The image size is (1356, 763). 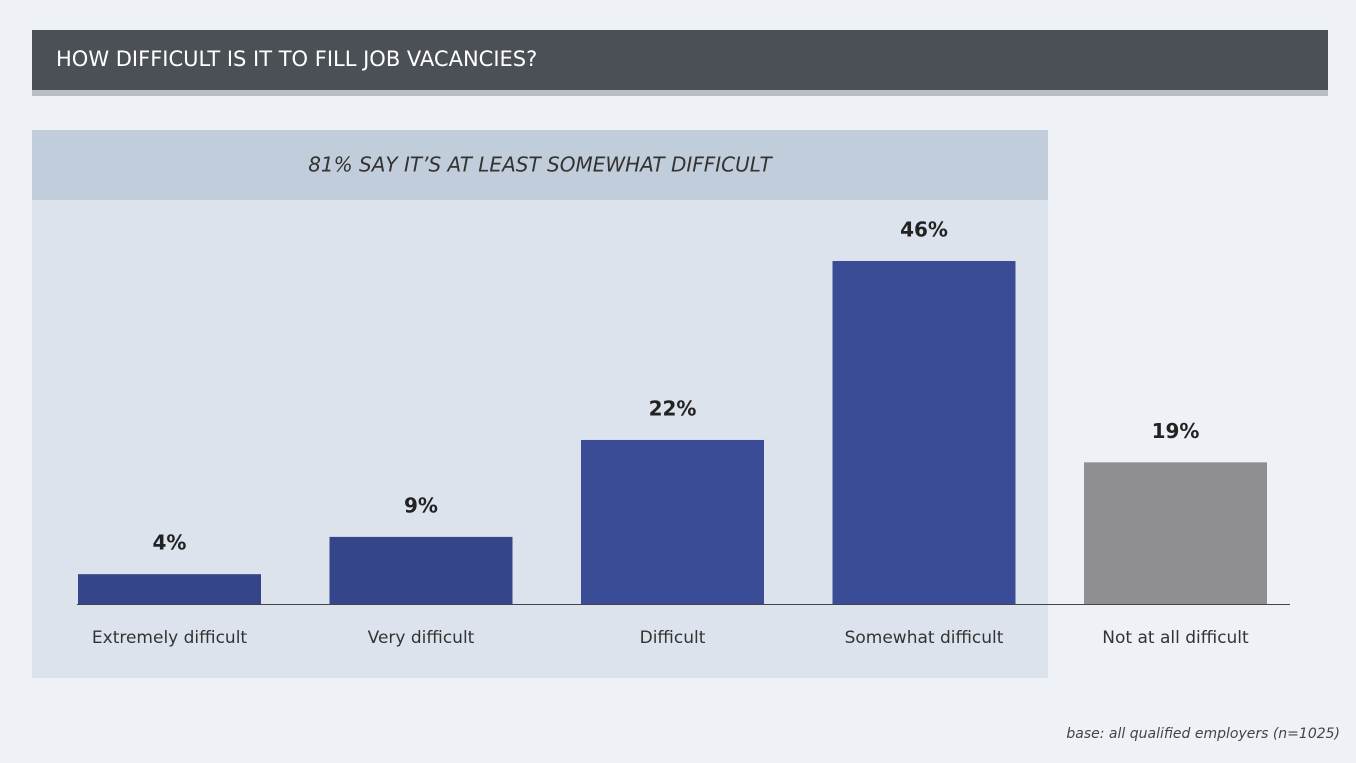 What do you see at coordinates (170, 638) in the screenshot?
I see `x-tick-label: Extremely difficult` at bounding box center [170, 638].